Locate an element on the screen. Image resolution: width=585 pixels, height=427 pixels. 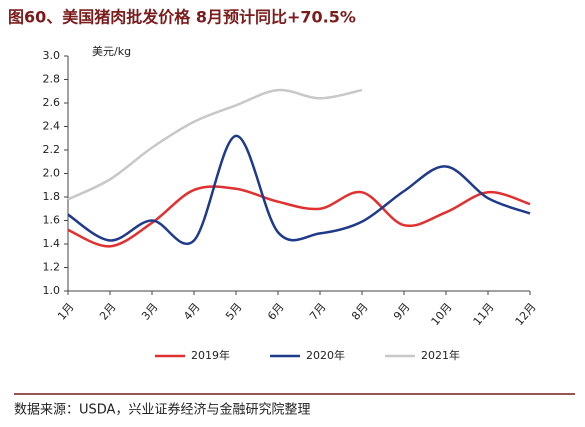
x-tick-label: 2月 is located at coordinates (108, 312).